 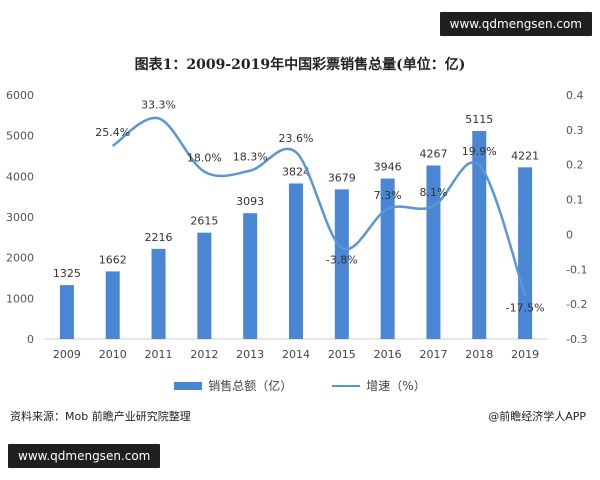 What do you see at coordinates (113, 354) in the screenshot?
I see `x-tick-label: 2010` at bounding box center [113, 354].